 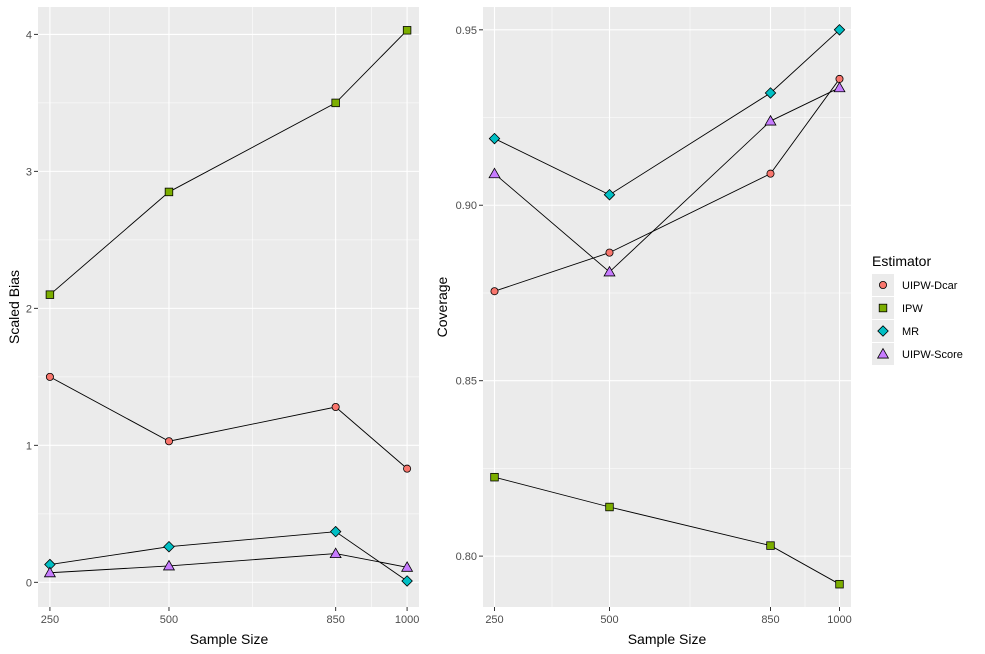 I want to click on legend-label: UIPW-Score, so click(x=932, y=355).